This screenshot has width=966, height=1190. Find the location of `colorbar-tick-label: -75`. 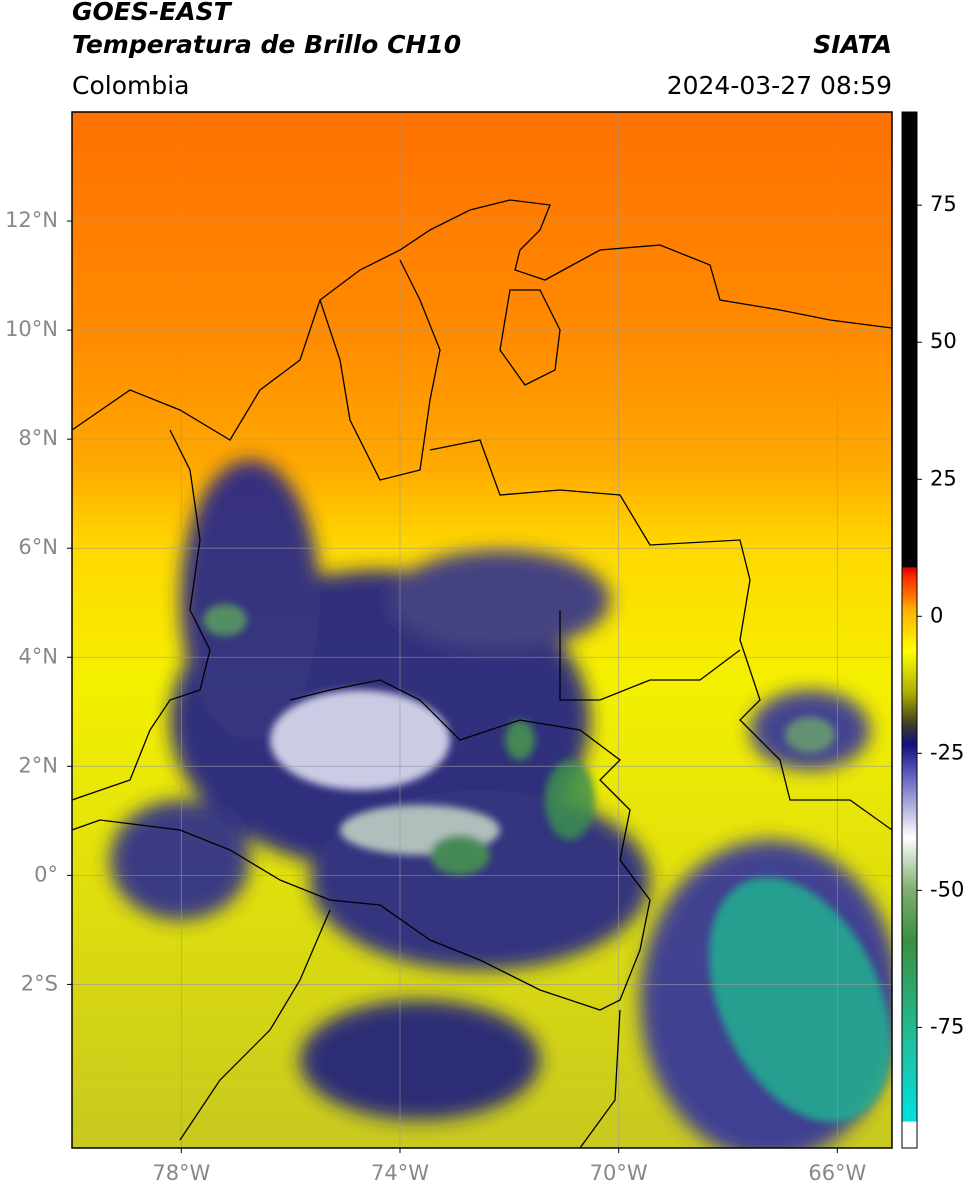

colorbar-tick-label: -75 is located at coordinates (947, 1026).